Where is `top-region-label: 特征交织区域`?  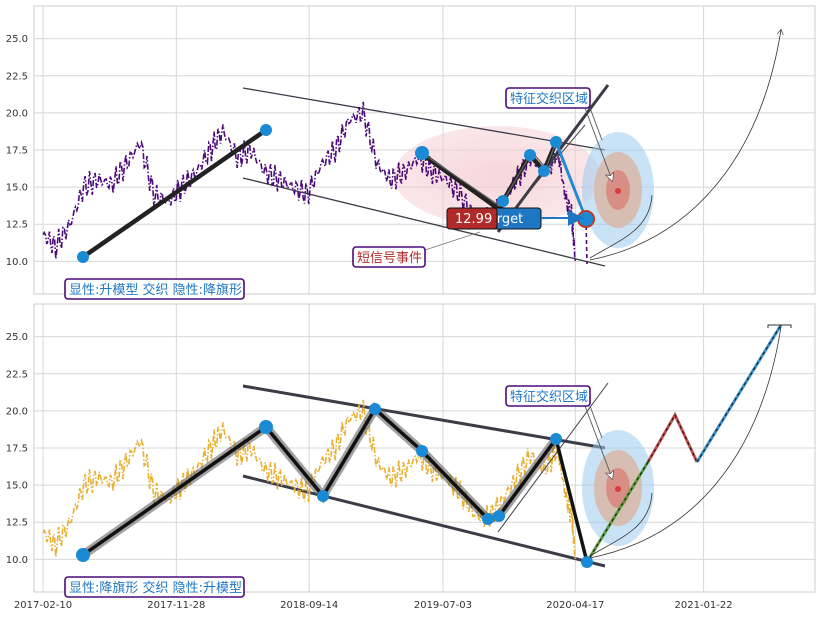
top-region-label: 特征交织区域 is located at coordinates (548, 98).